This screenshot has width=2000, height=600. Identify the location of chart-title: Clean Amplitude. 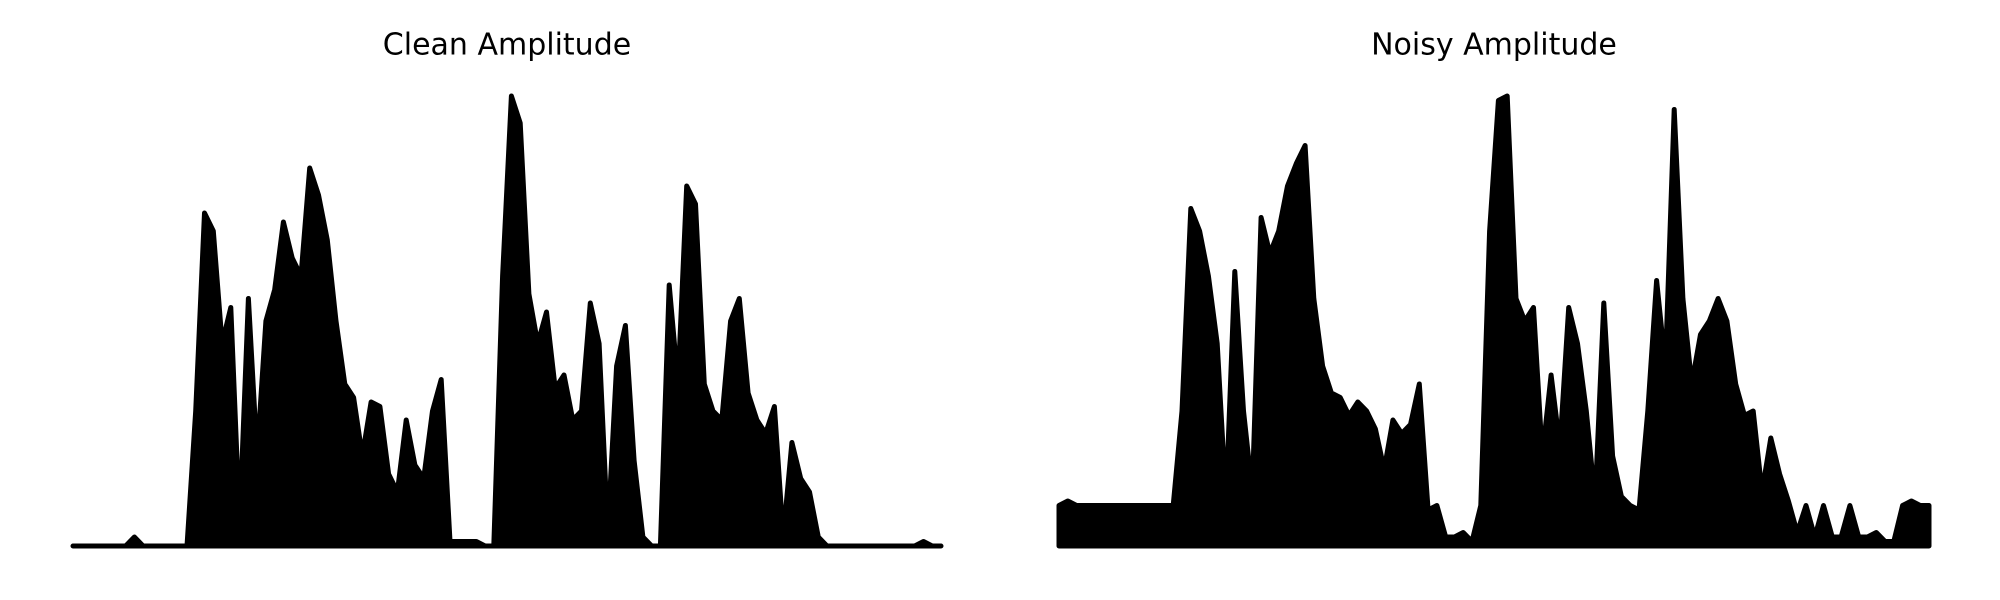
(507, 45).